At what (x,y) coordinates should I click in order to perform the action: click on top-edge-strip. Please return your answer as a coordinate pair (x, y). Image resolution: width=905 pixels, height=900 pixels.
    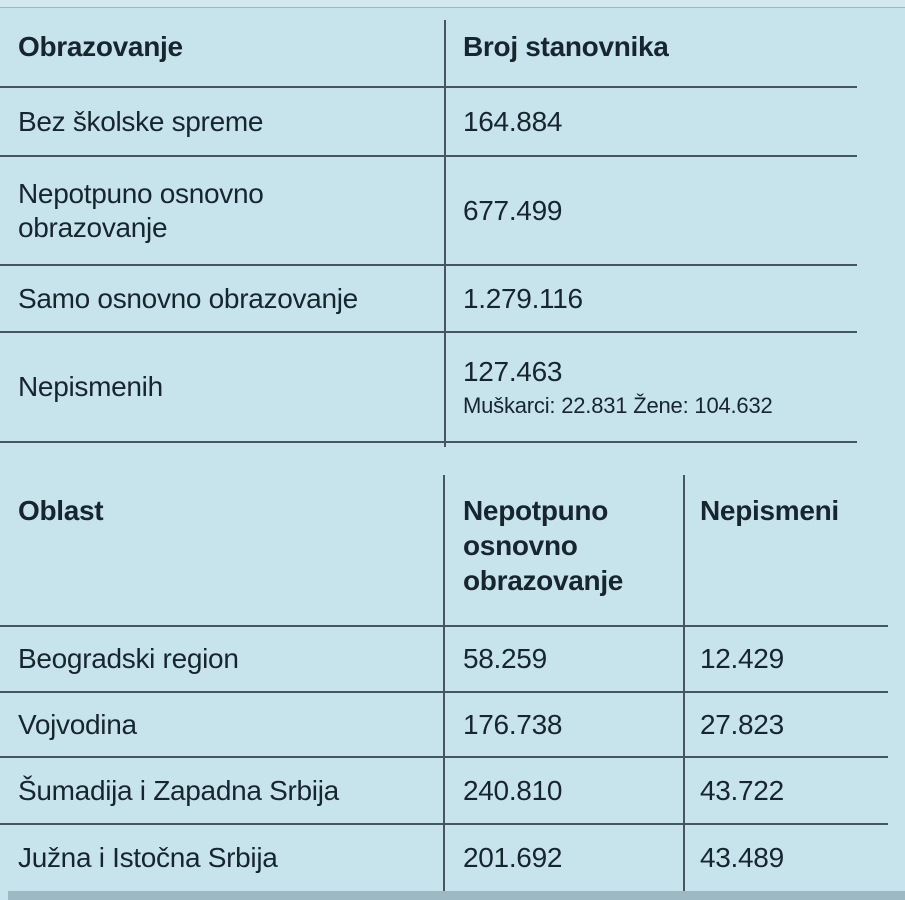
    Looking at the image, I should click on (452, 4).